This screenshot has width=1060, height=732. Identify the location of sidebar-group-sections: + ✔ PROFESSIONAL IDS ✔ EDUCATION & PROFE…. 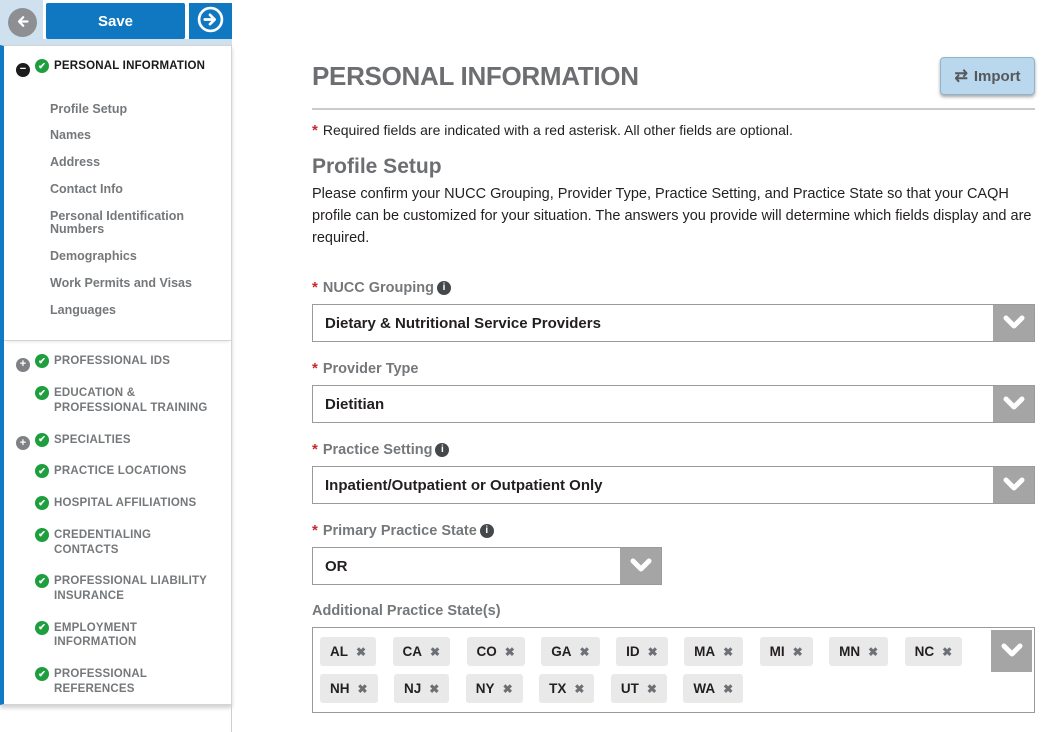
(117, 522).